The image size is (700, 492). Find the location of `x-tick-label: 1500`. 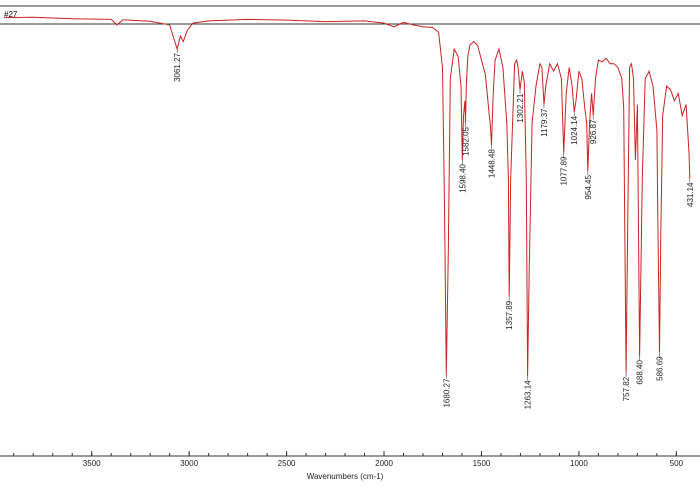

x-tick-label: 1500 is located at coordinates (482, 463).